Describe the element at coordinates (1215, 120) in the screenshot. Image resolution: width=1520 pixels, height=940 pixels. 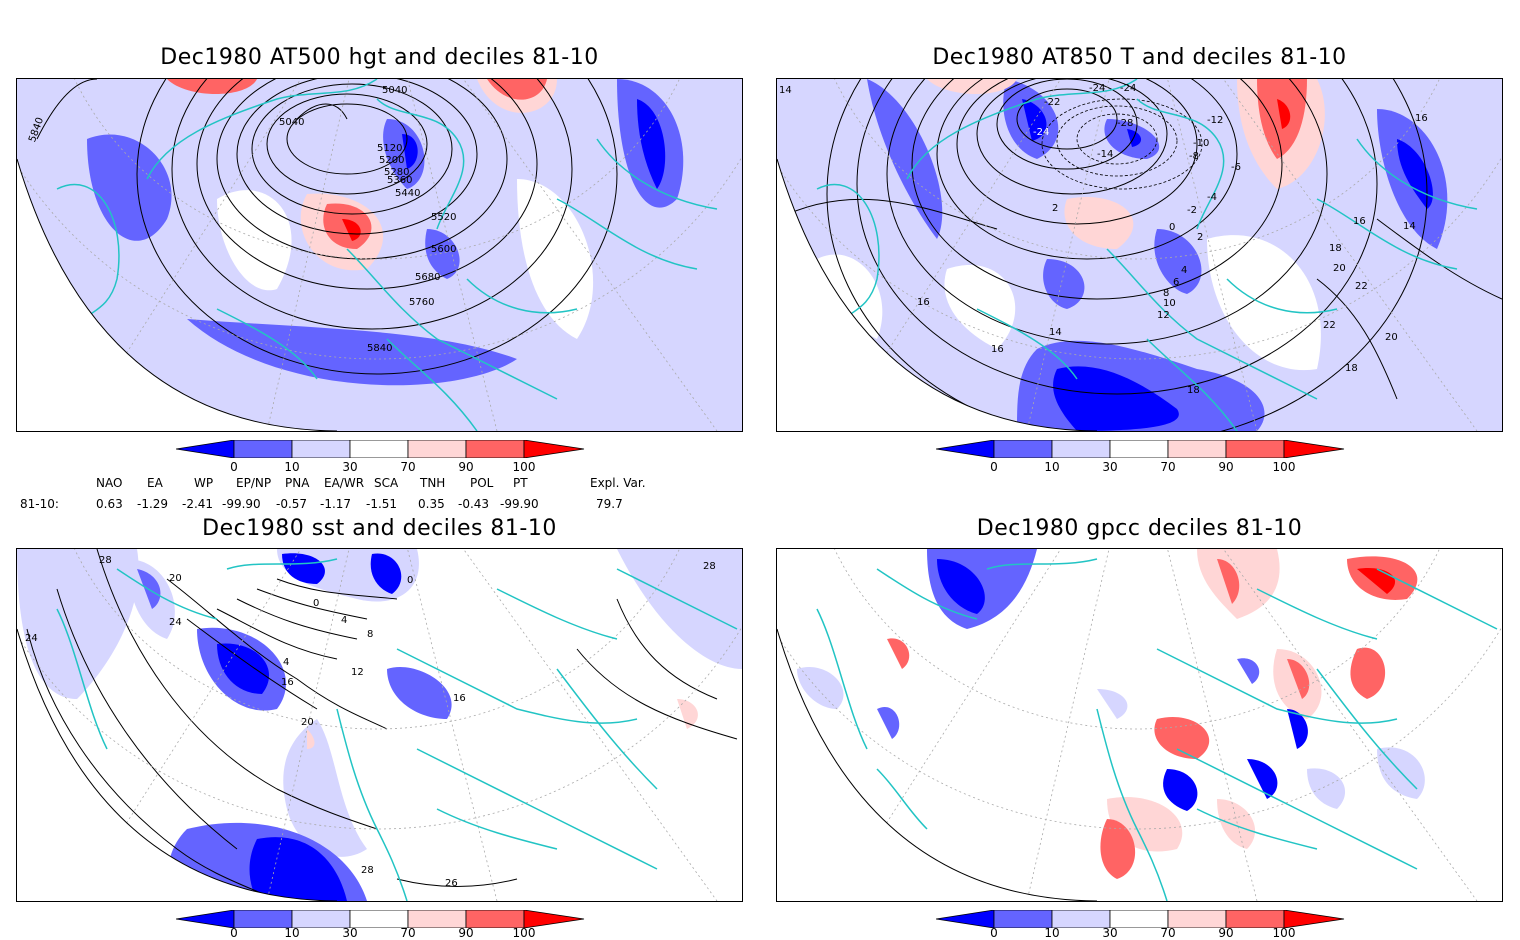
I see `contour-label: -12` at that location.